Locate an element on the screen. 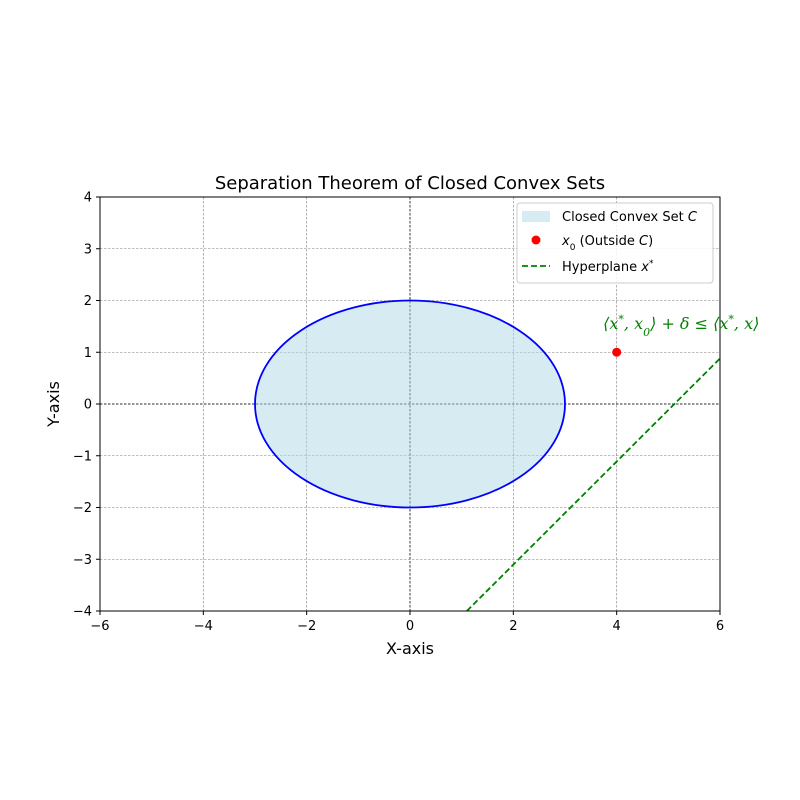  x-tick-label: −2 is located at coordinates (306, 626).